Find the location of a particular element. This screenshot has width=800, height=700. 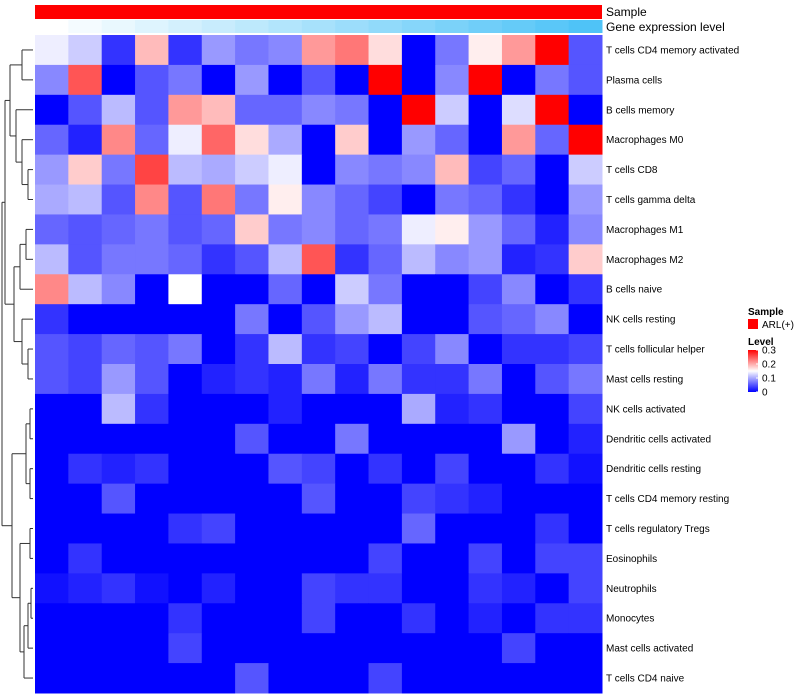

row-label: NK cells resting is located at coordinates (640, 320).